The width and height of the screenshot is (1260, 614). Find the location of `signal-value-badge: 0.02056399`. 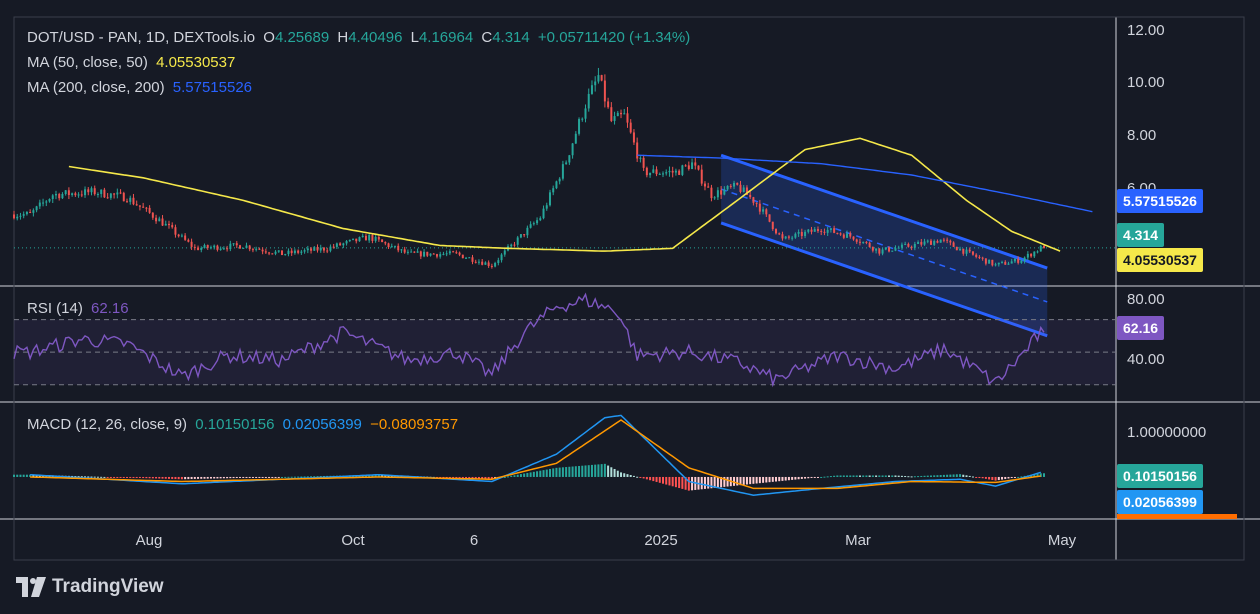

signal-value-badge: 0.02056399 is located at coordinates (1160, 502).